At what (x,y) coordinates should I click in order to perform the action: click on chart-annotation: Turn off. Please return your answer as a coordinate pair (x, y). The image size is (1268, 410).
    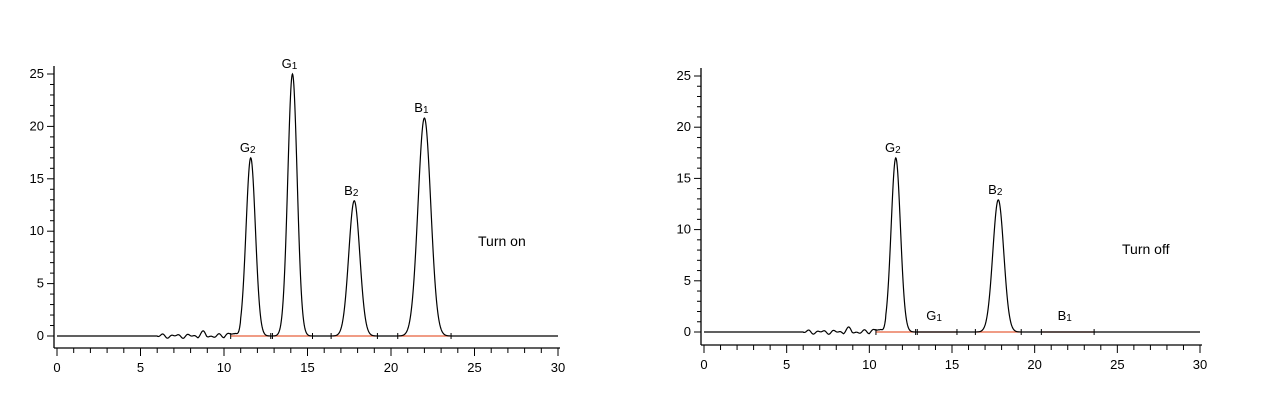
    Looking at the image, I should click on (1146, 249).